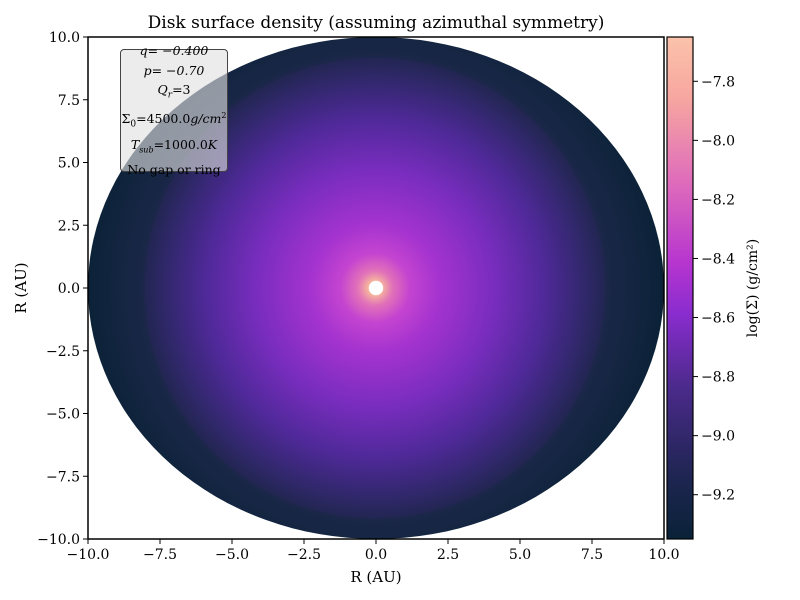 The height and width of the screenshot is (600, 800). Describe the element at coordinates (69, 164) in the screenshot. I see `y-tick-label: 5.0` at that location.